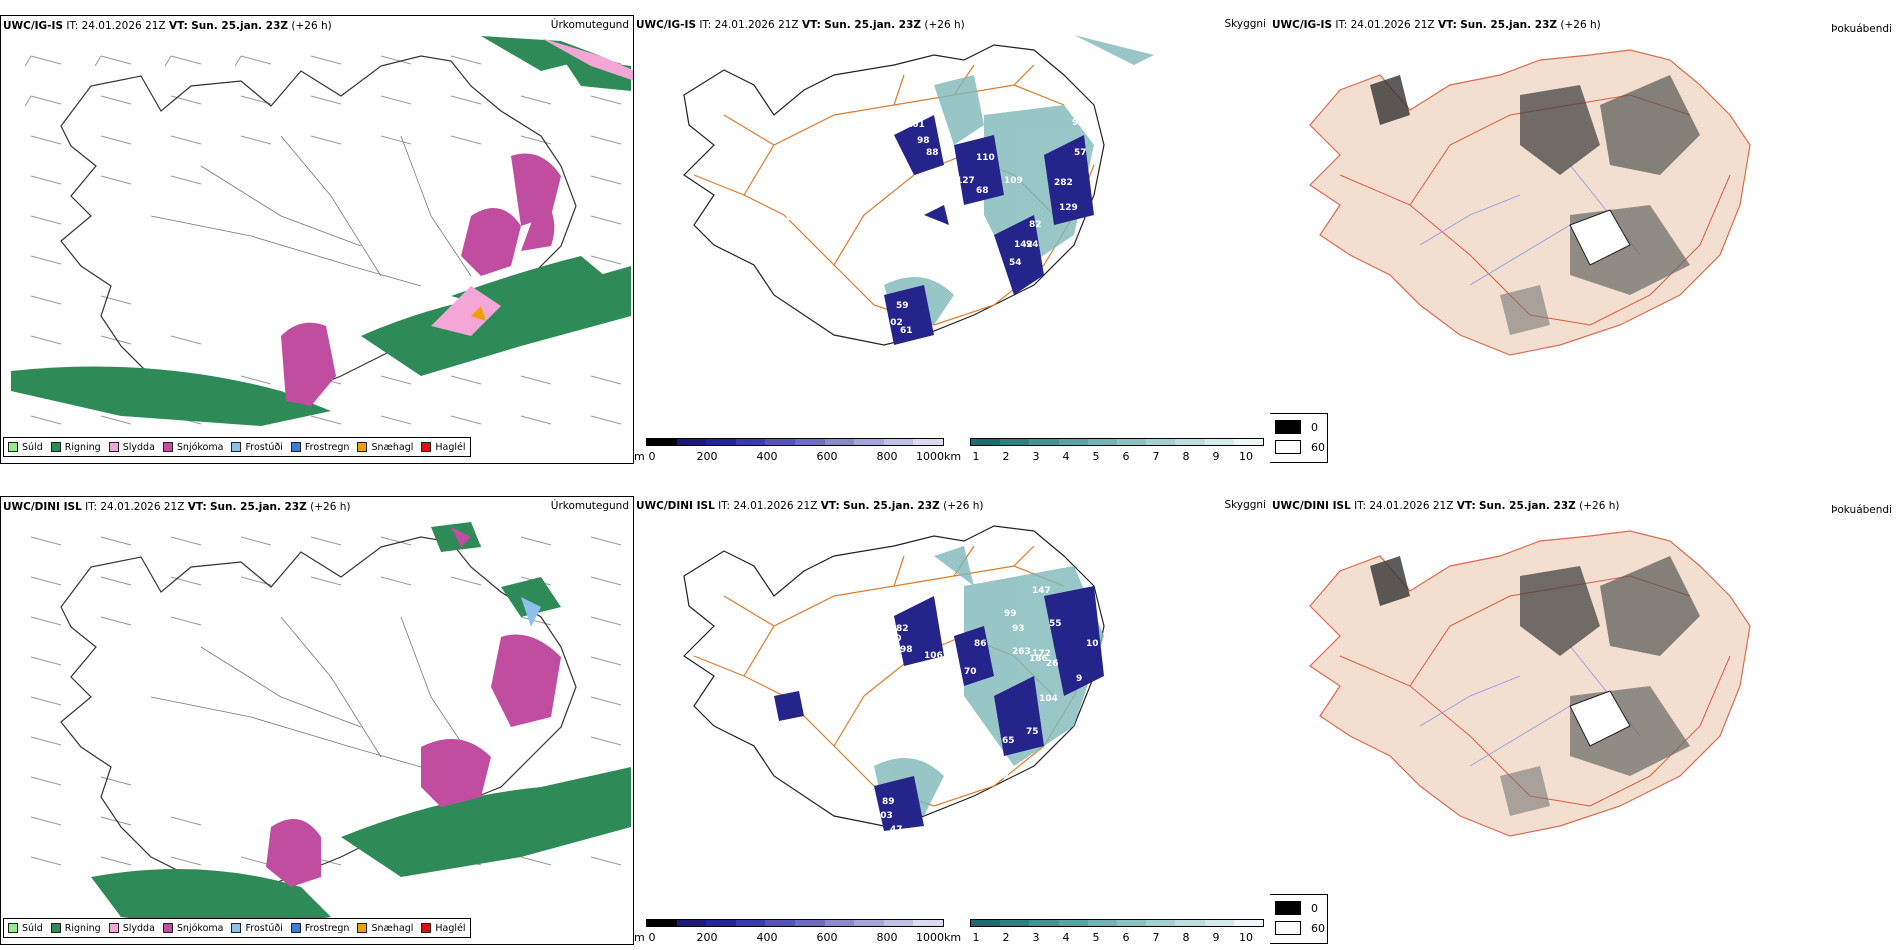  What do you see at coordinates (958, 210) in the screenshot?
I see `cloud-base-label: 95` at bounding box center [958, 210].